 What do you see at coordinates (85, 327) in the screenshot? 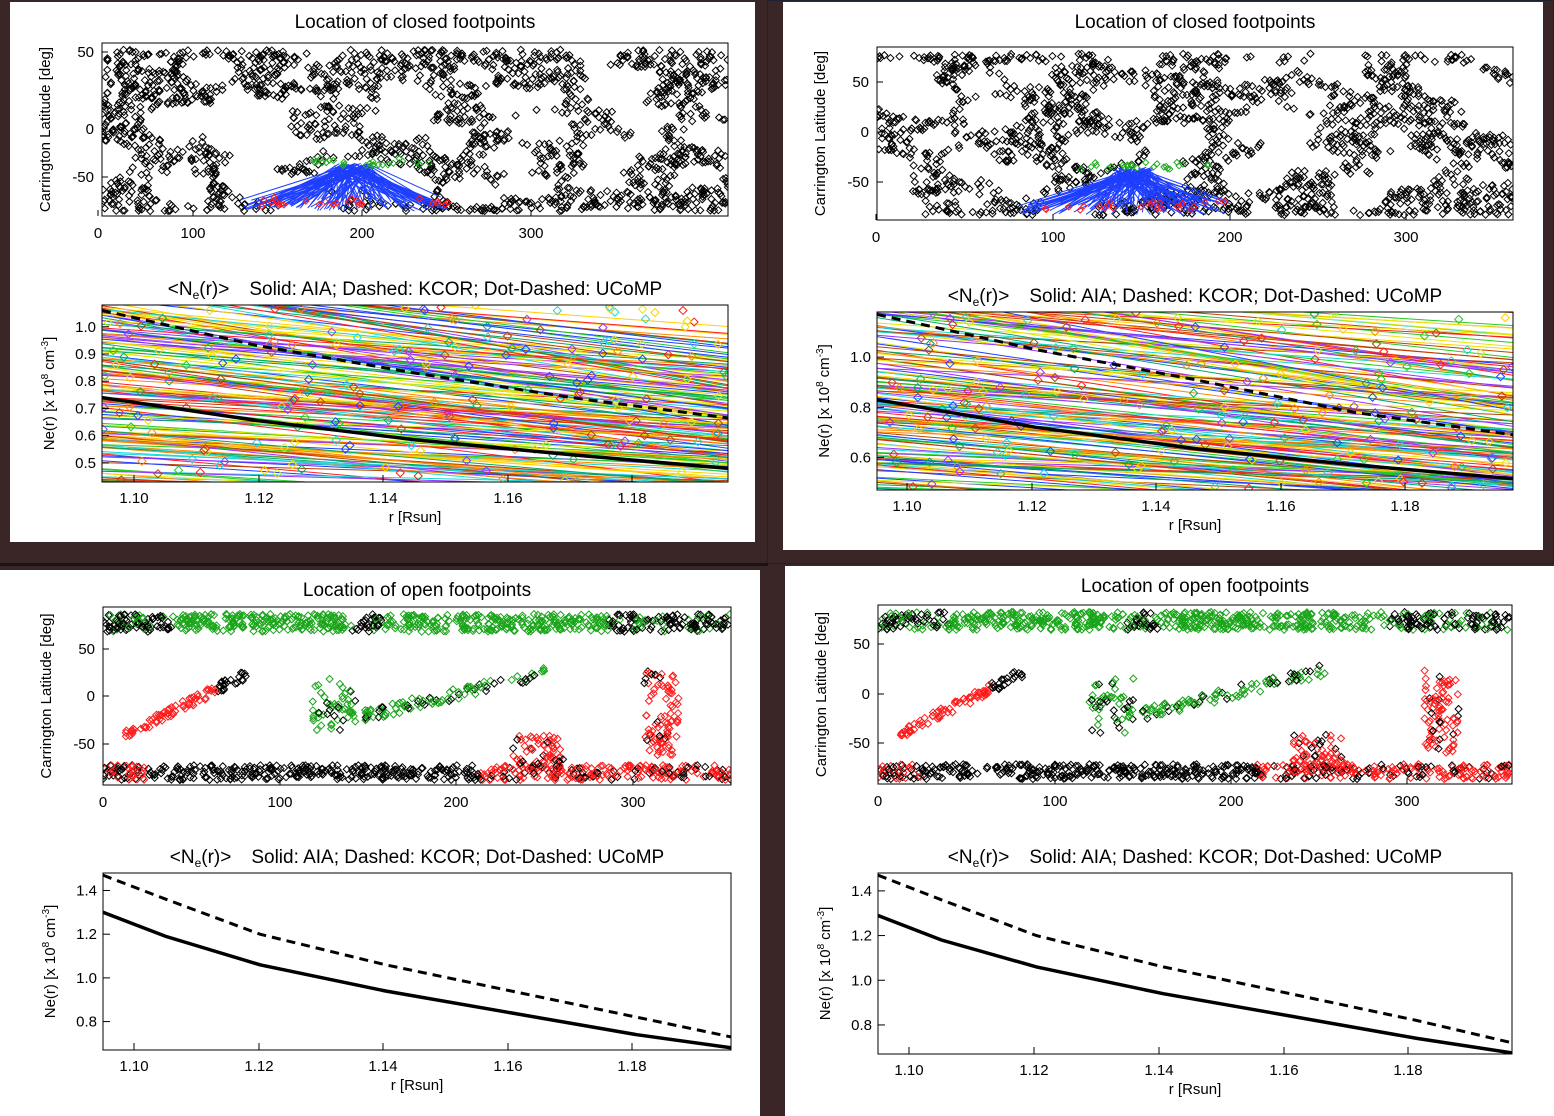
I see `profile-ytick-label: 1.0` at bounding box center [85, 327].